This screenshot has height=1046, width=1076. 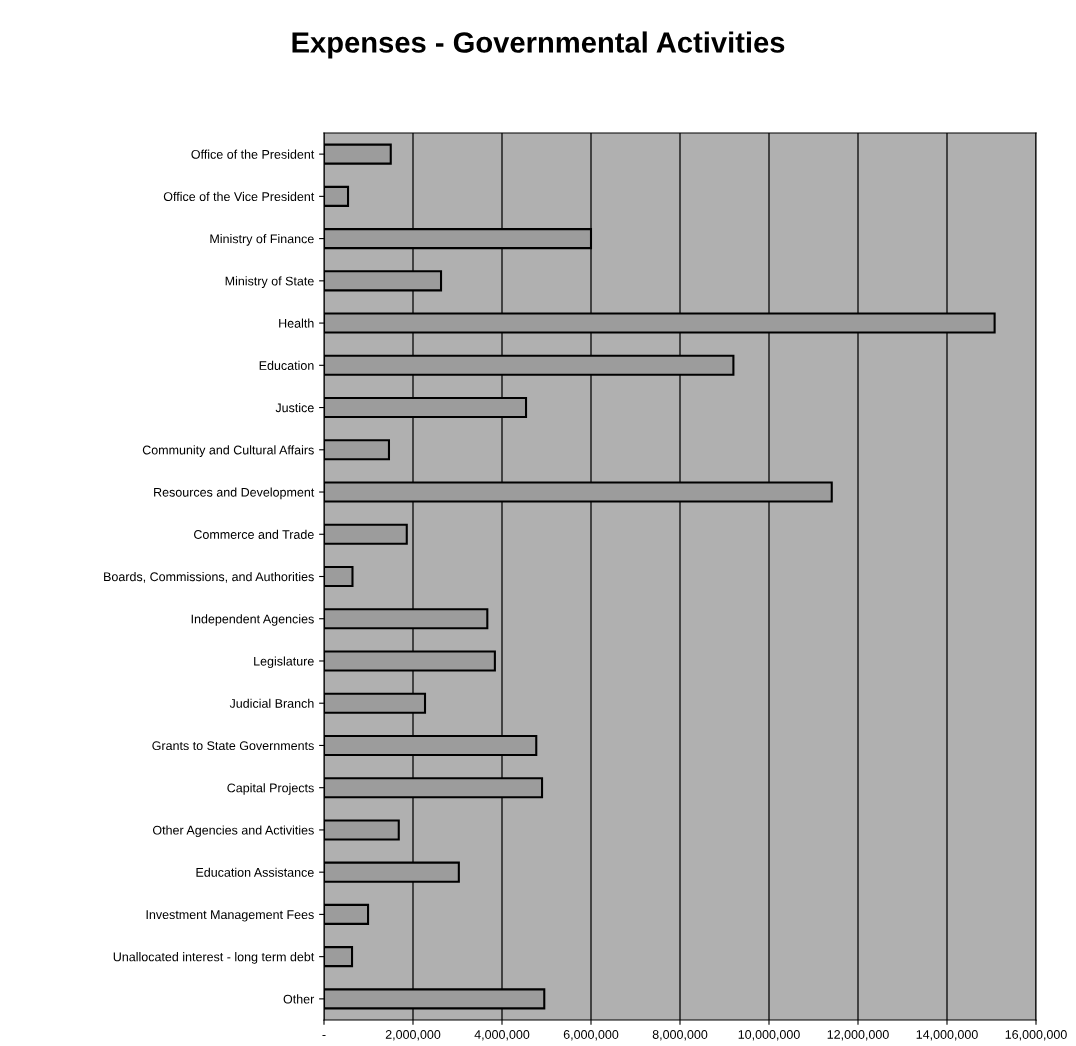 I want to click on x-tick-label: 10,000,000, so click(x=769, y=1035).